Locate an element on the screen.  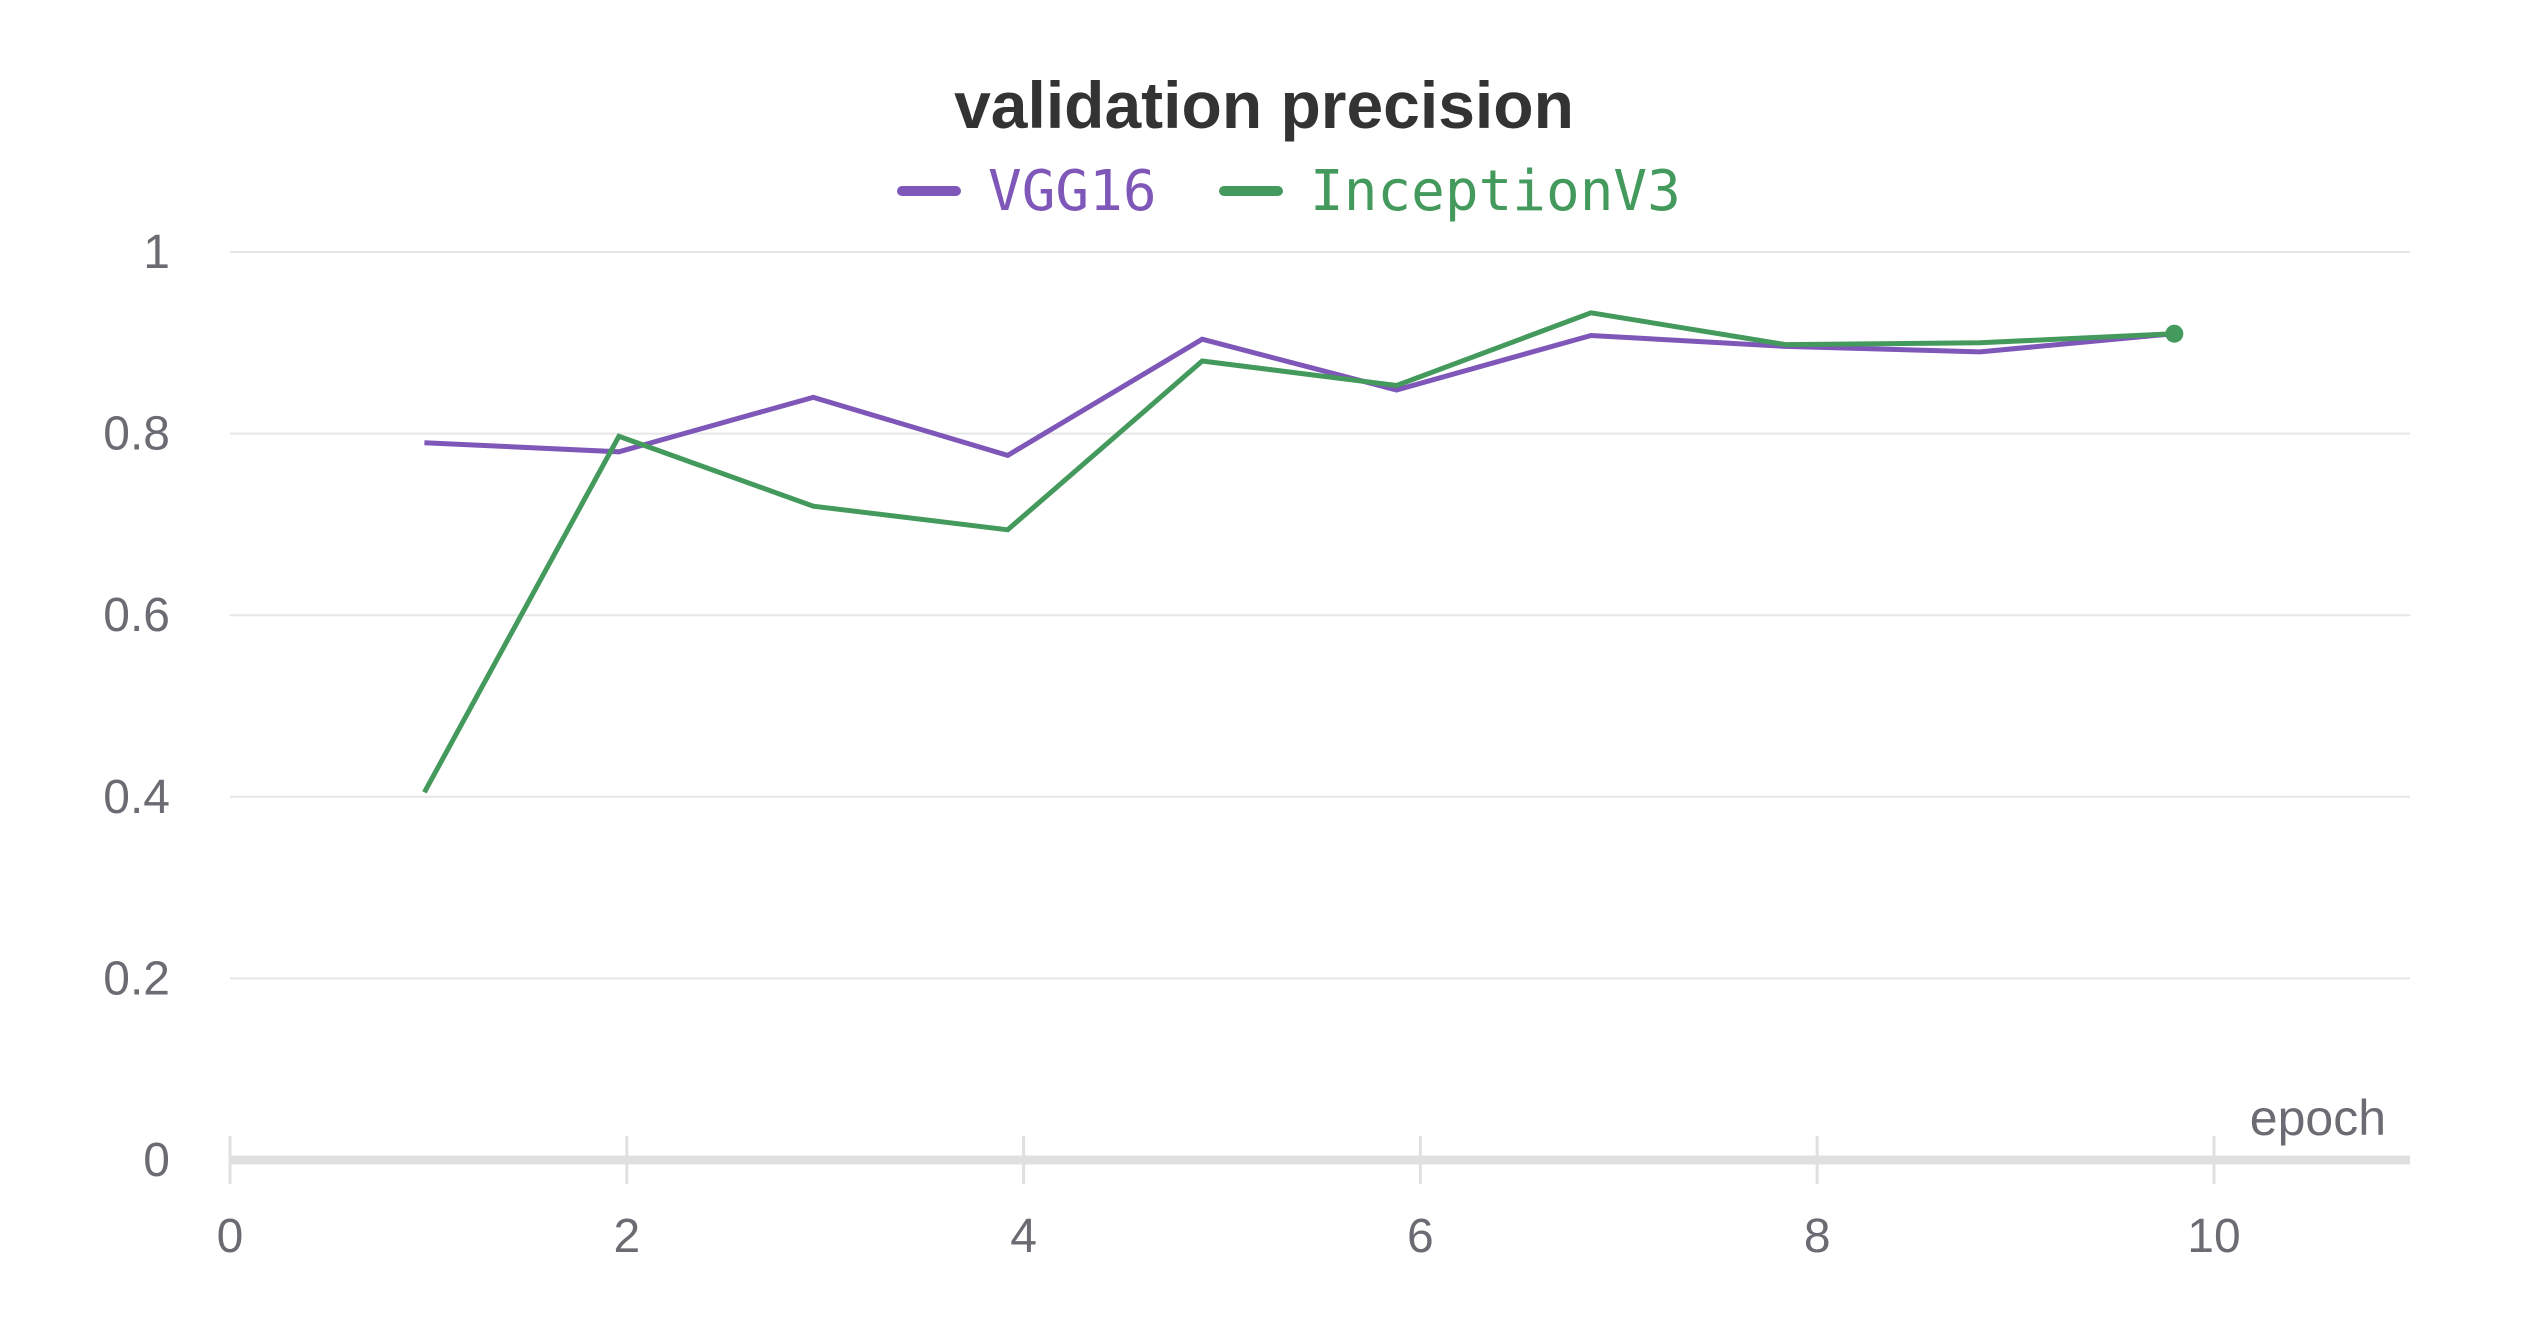
chart-title: validation precision is located at coordinates (1264, 105).